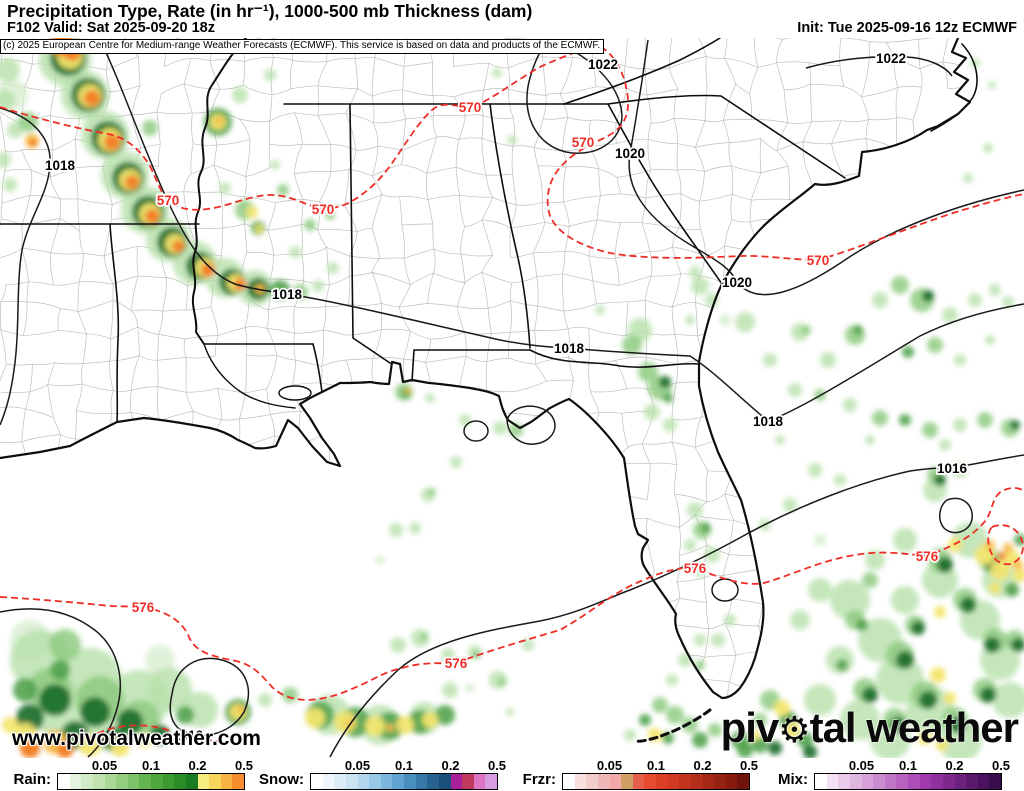  I want to click on legend-colorbar-snow: 0.05 0.1 0.2 0.5, so click(408, 774).